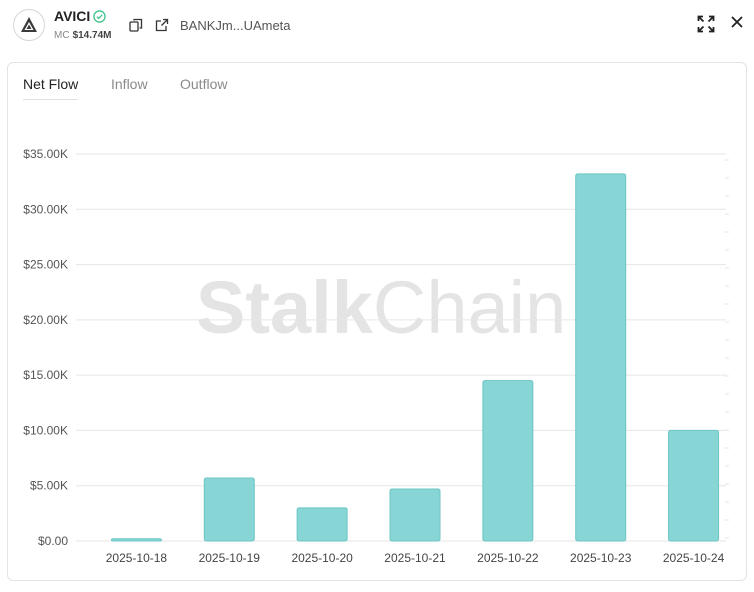 This screenshot has height=592, width=754. I want to click on y-tick-label: $0.00, so click(53, 541).